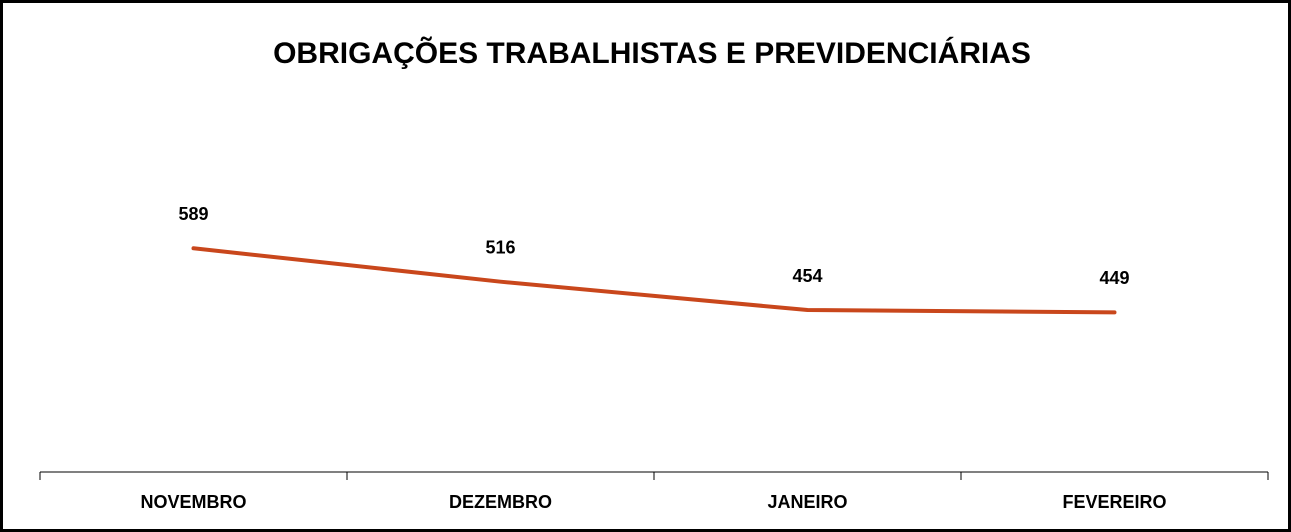 This screenshot has width=1291, height=532. What do you see at coordinates (1114, 278) in the screenshot?
I see `data-label: 449` at bounding box center [1114, 278].